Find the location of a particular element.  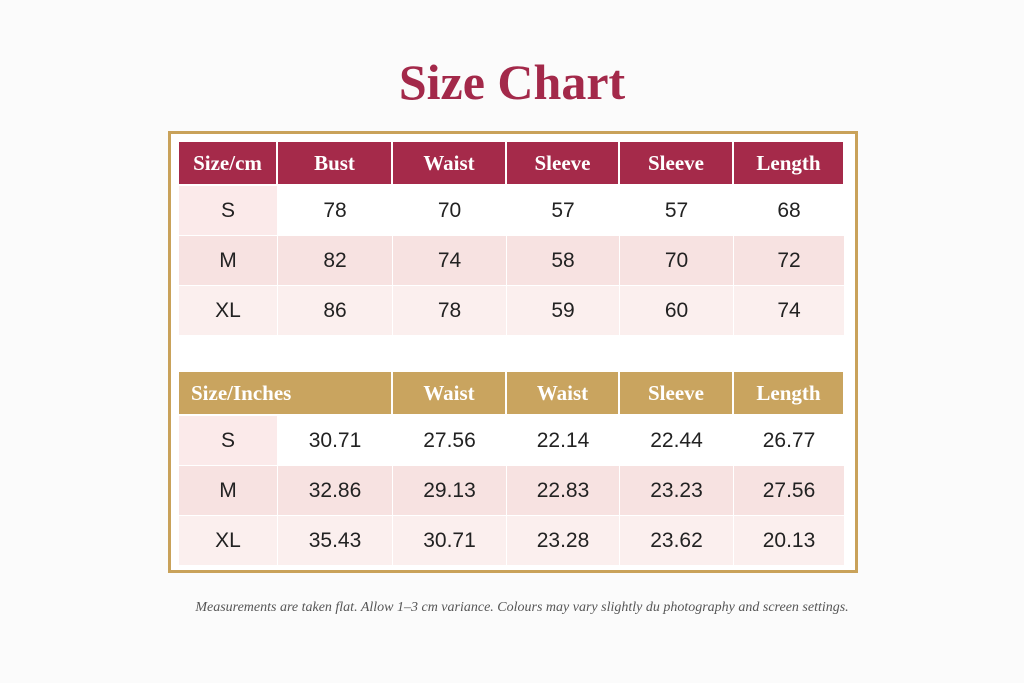

table-cell: 23.23 is located at coordinates (676, 490).